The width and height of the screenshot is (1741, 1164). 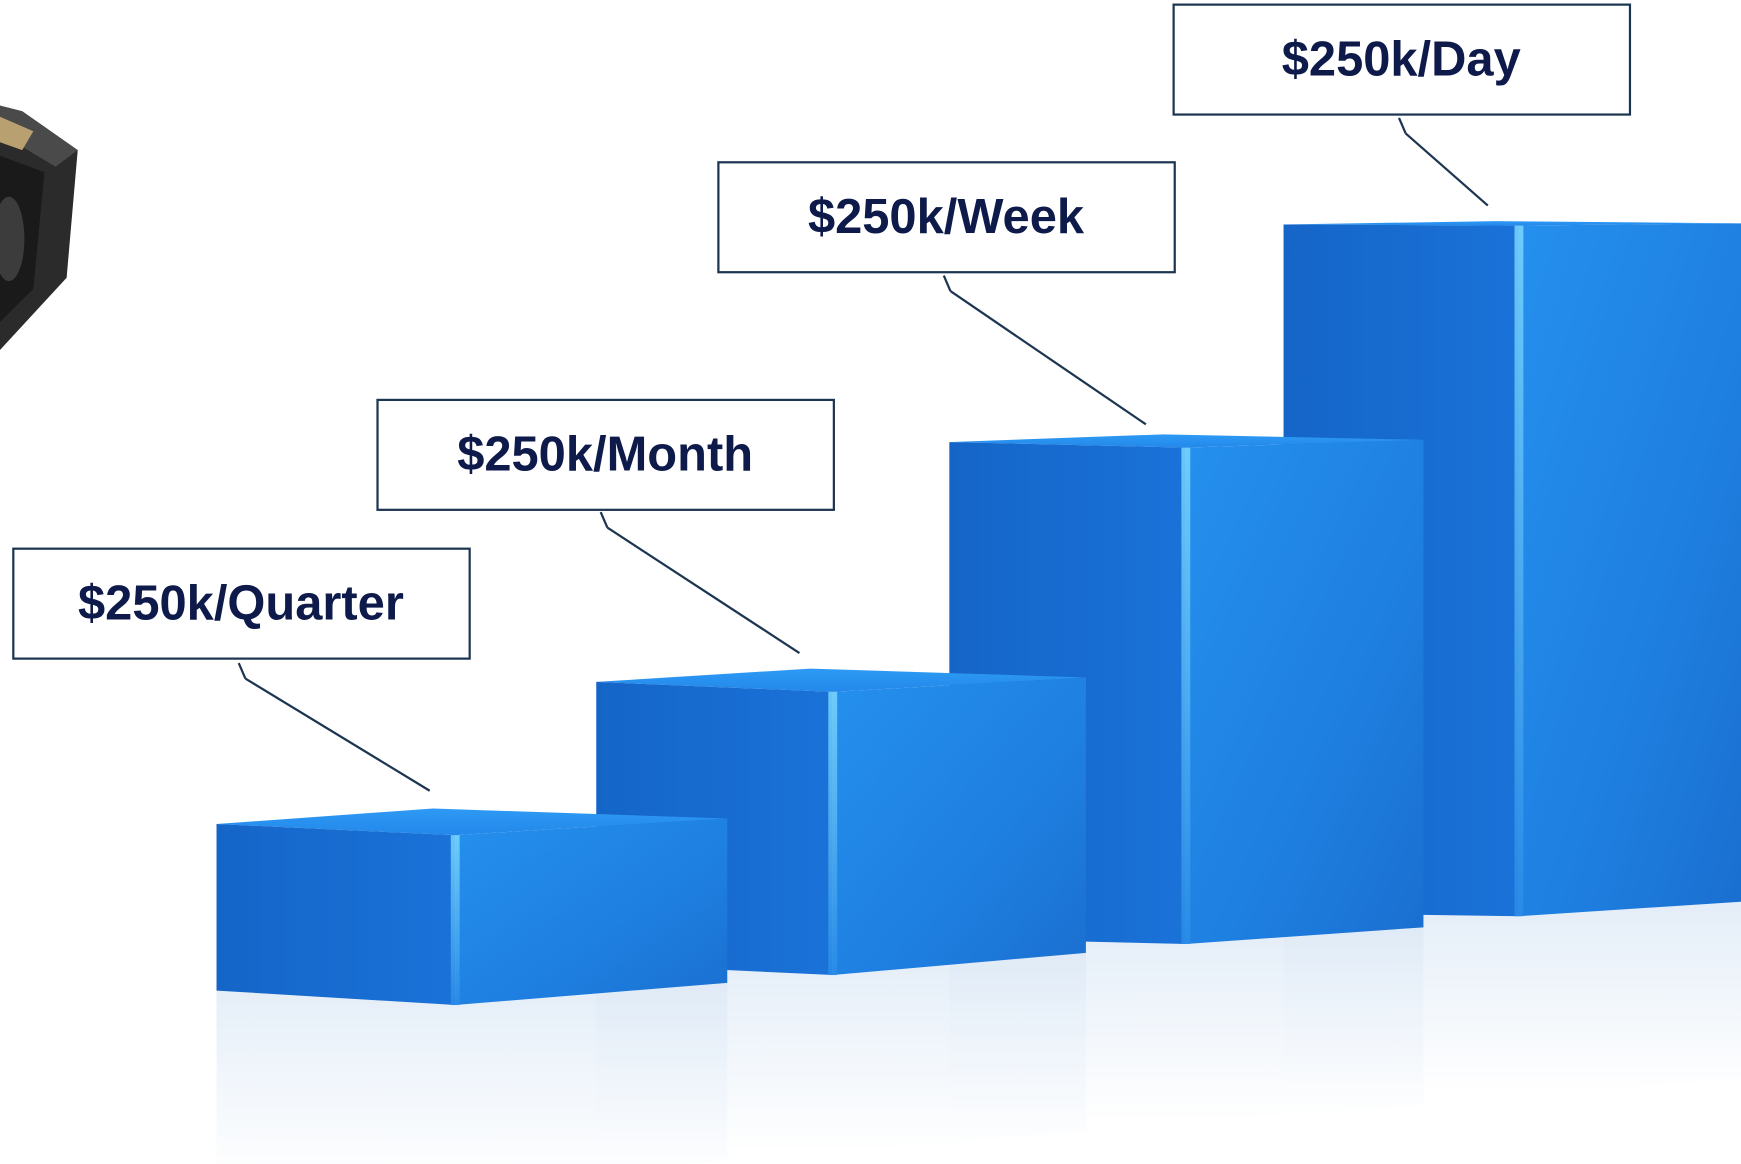 I want to click on callout-text: $250k/Month, so click(x=605, y=455).